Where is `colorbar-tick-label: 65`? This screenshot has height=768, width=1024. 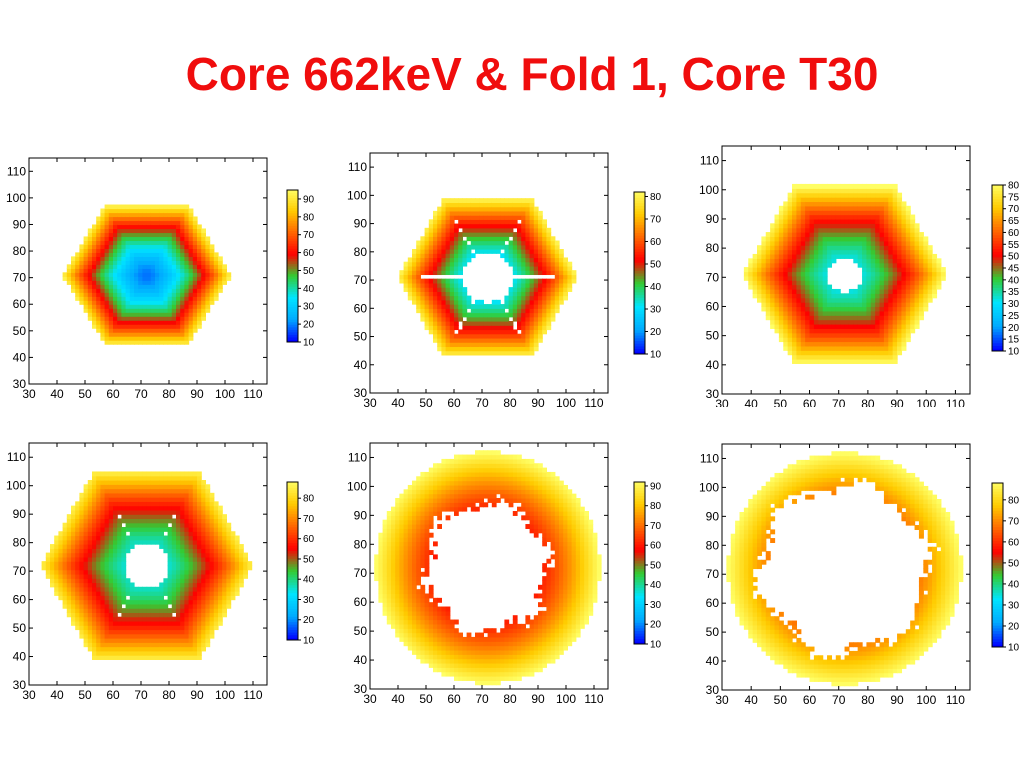 colorbar-tick-label: 65 is located at coordinates (1014, 221).